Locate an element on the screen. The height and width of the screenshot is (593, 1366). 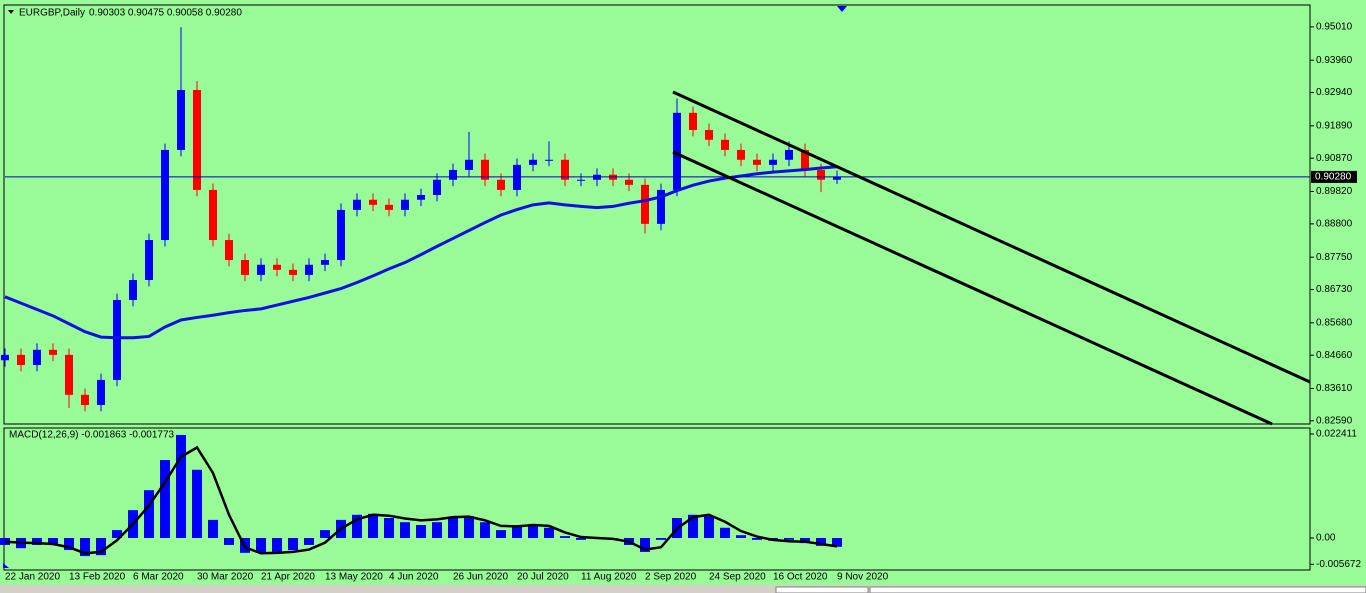
shift-marker is located at coordinates (842, 9).